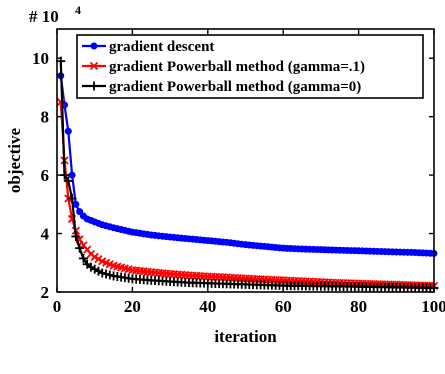 This screenshot has width=445, height=374. I want to click on y-tick-label: 2, so click(45, 292).